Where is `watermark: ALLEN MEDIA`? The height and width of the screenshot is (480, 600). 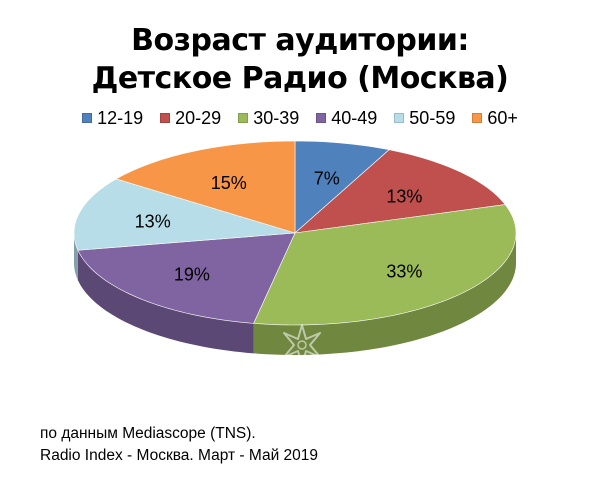
watermark: ALLEN MEDIA is located at coordinates (302, 358).